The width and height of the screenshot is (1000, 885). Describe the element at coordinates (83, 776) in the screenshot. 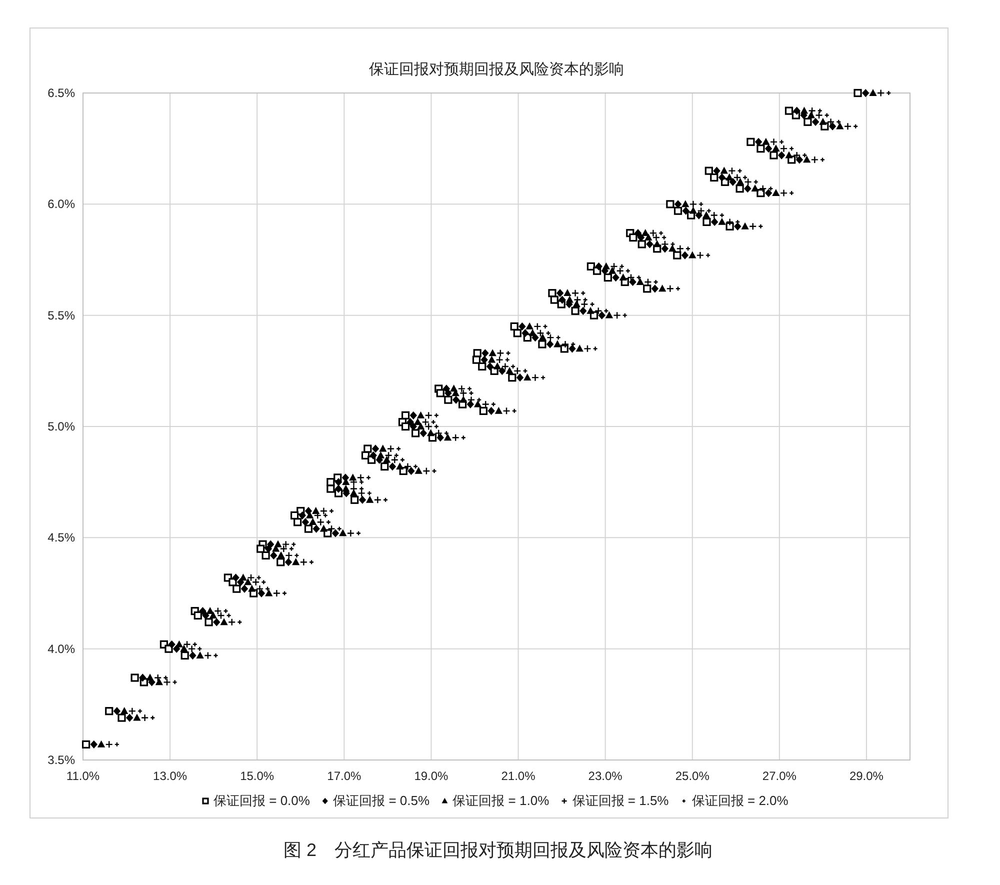

I see `x-tick-label: 11.0%` at that location.